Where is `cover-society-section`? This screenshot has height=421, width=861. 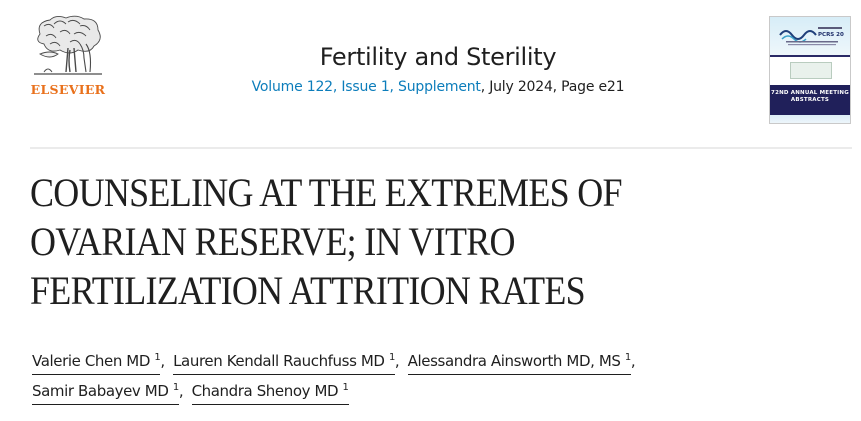
cover-society-section is located at coordinates (810, 70).